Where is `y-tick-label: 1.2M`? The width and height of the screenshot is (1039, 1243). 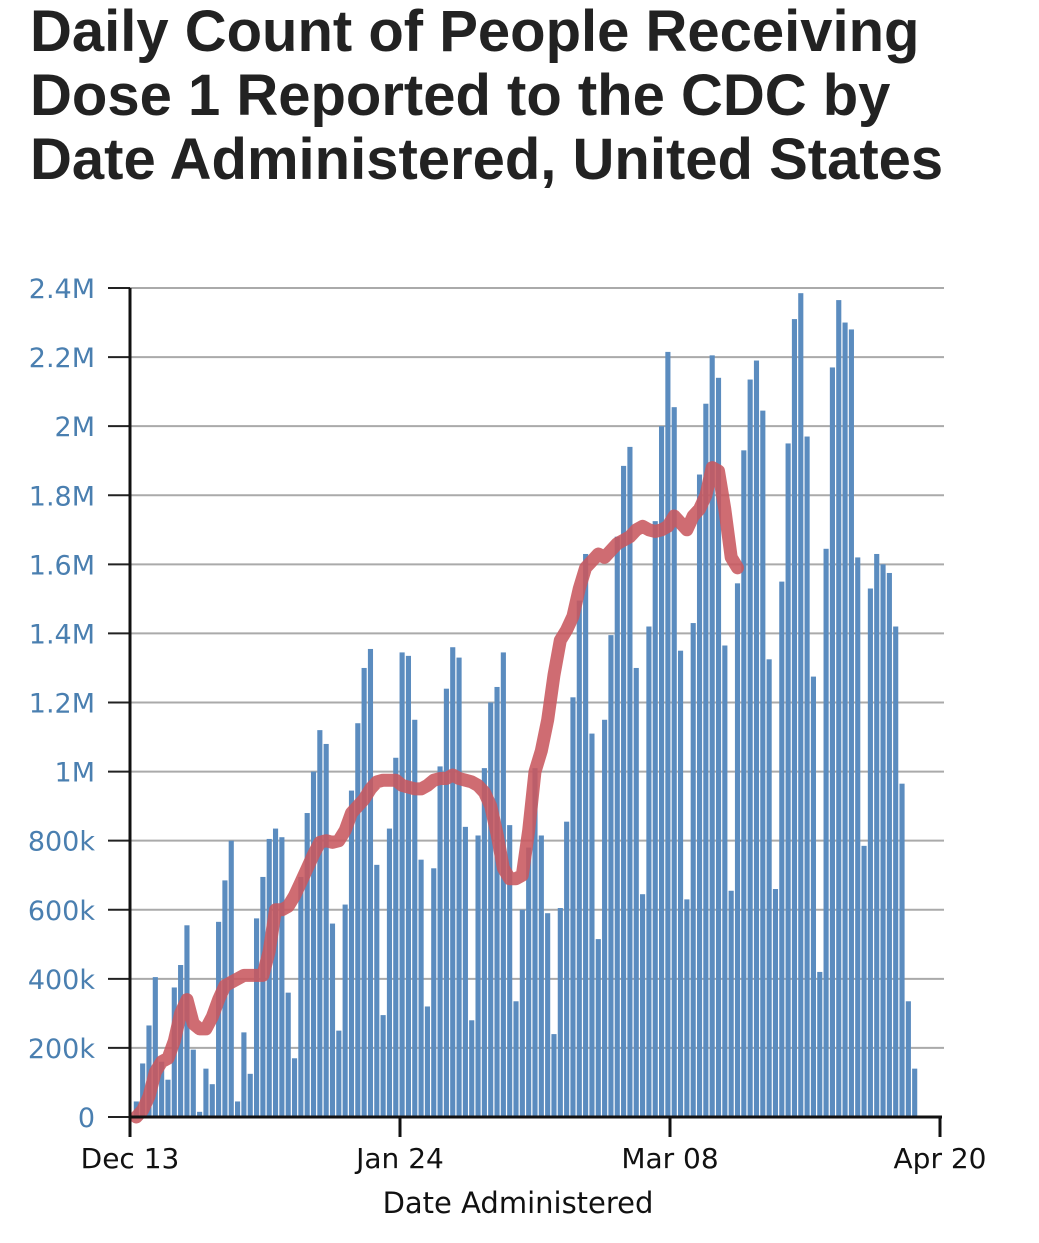
y-tick-label: 1.2M is located at coordinates (62, 704).